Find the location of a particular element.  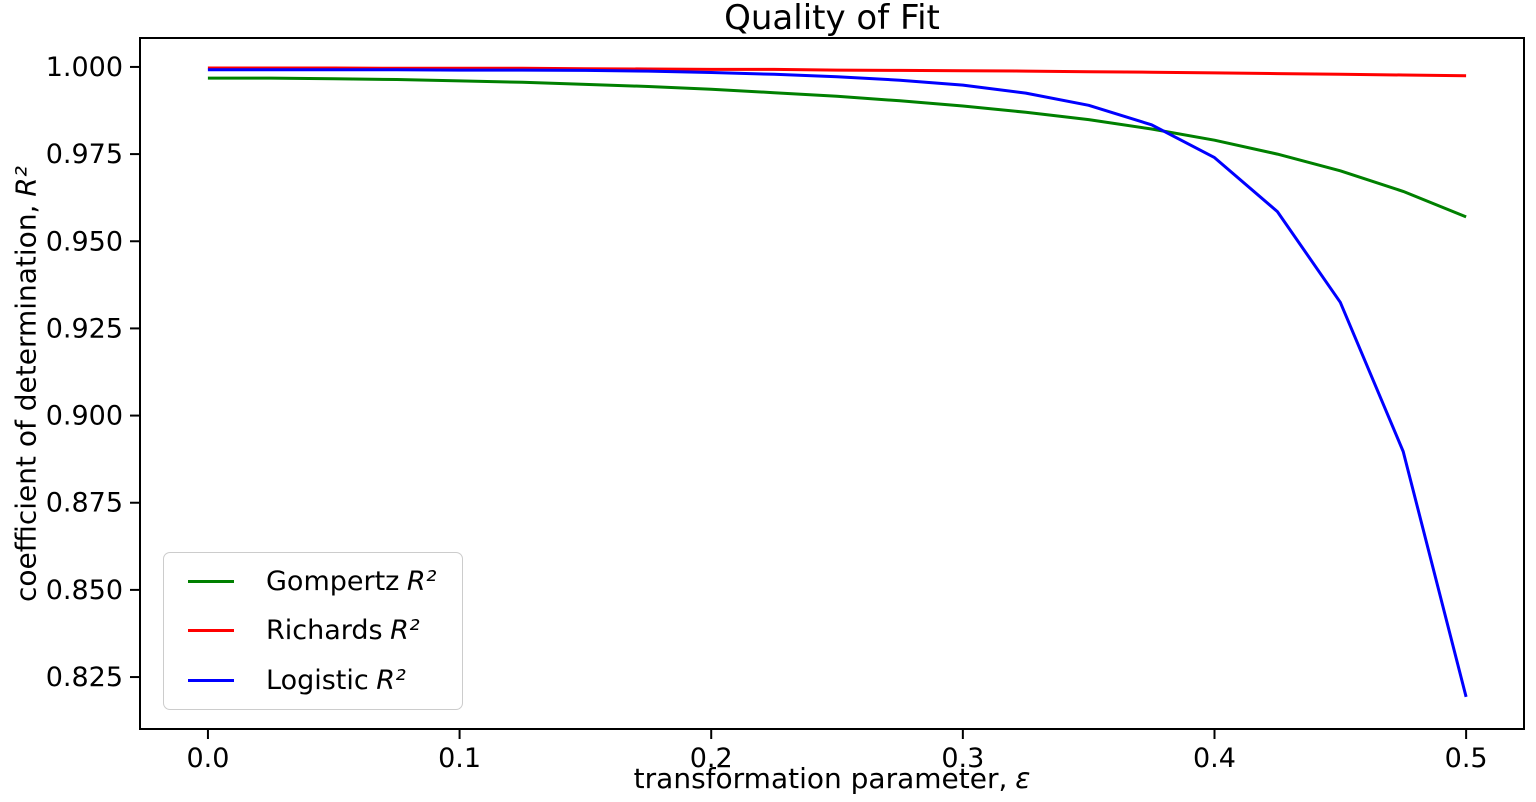

legend-entry-logistic: Logistic R² is located at coordinates (313, 680).